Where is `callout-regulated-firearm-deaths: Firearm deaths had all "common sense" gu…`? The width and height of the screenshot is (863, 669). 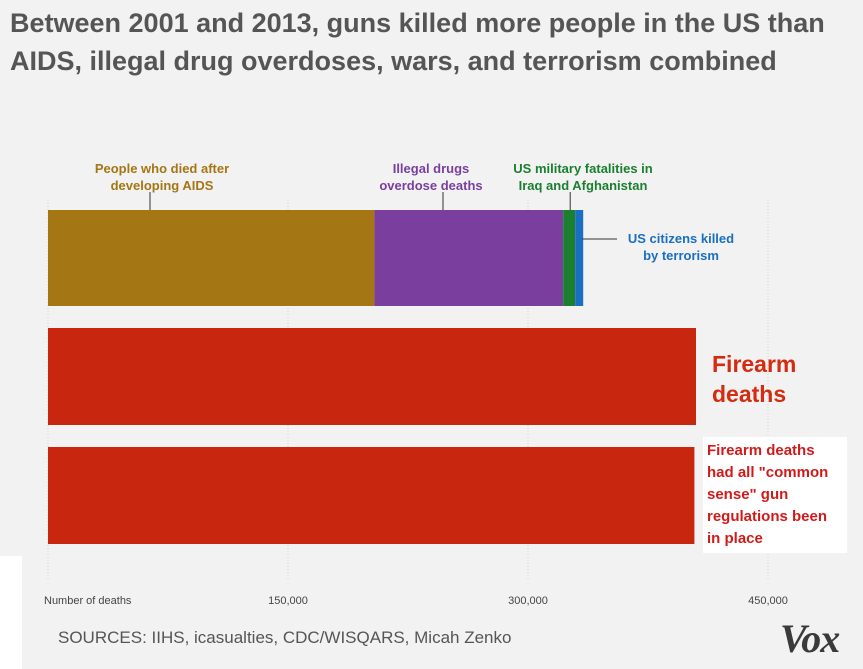
callout-regulated-firearm-deaths: Firearm deaths had all "common sense" gu… is located at coordinates (775, 495).